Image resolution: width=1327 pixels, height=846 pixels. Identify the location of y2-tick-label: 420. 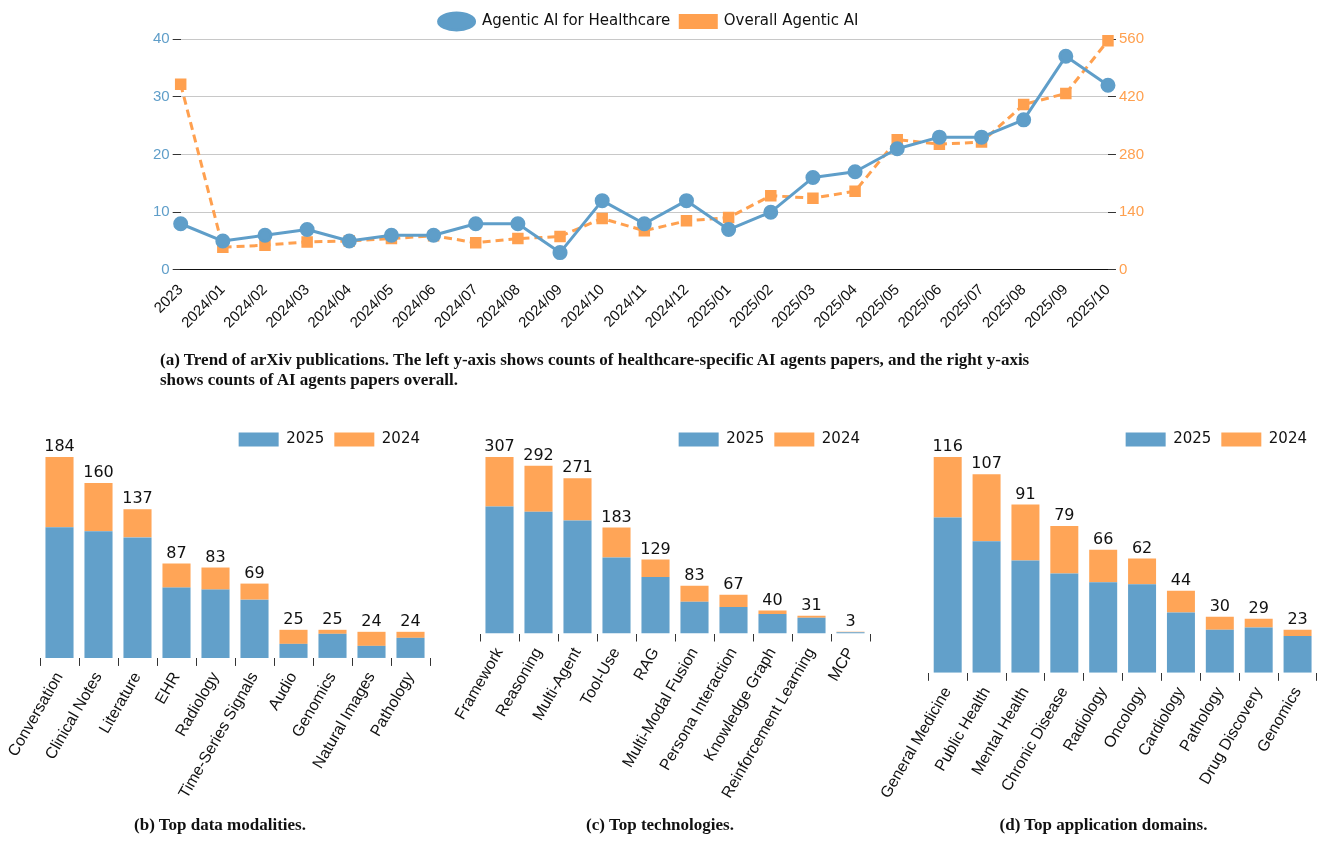
(1131, 95).